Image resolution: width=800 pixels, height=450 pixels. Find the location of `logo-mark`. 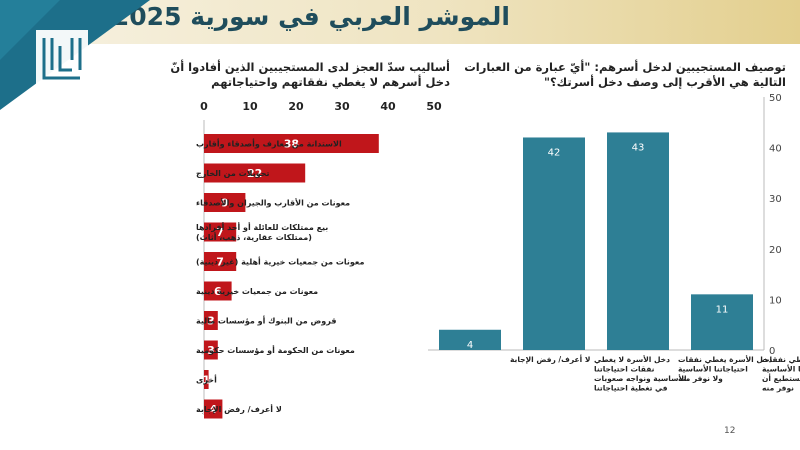

logo-mark is located at coordinates (62, 59).